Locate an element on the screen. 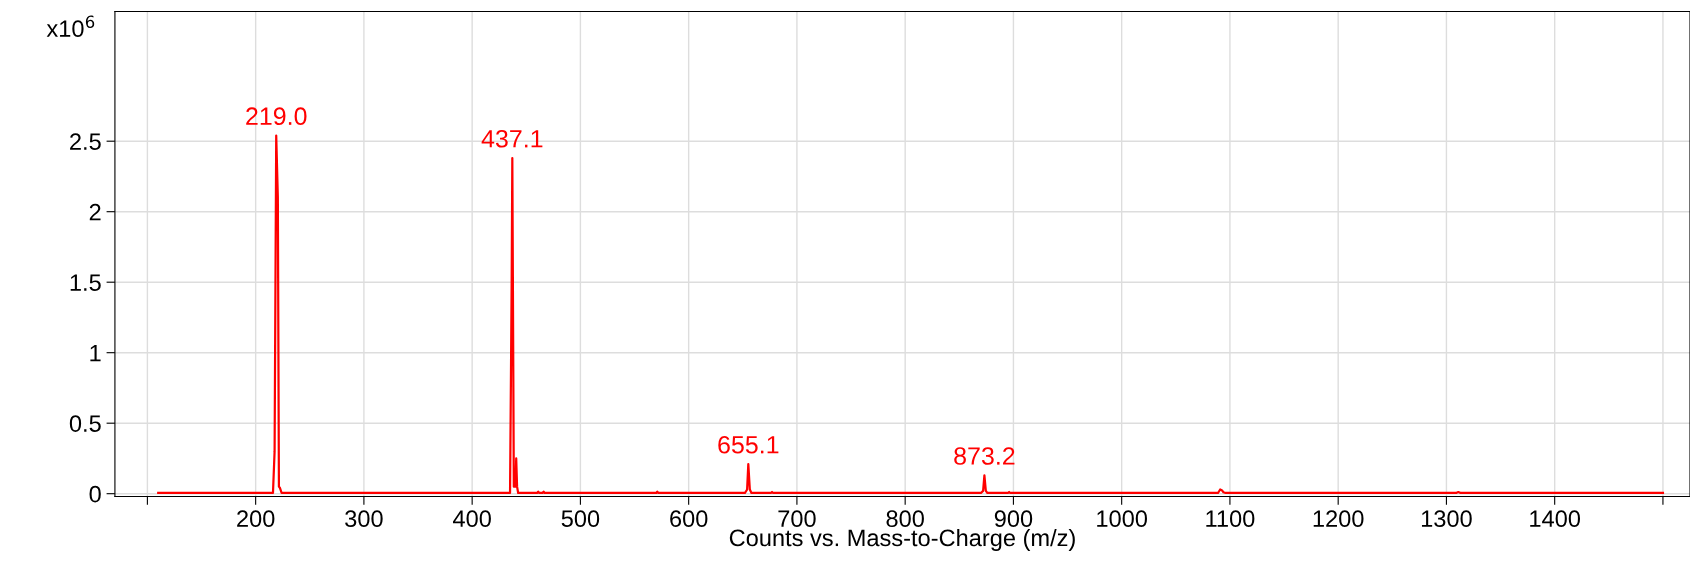  y-tick-label: 0.5 is located at coordinates (85, 423).